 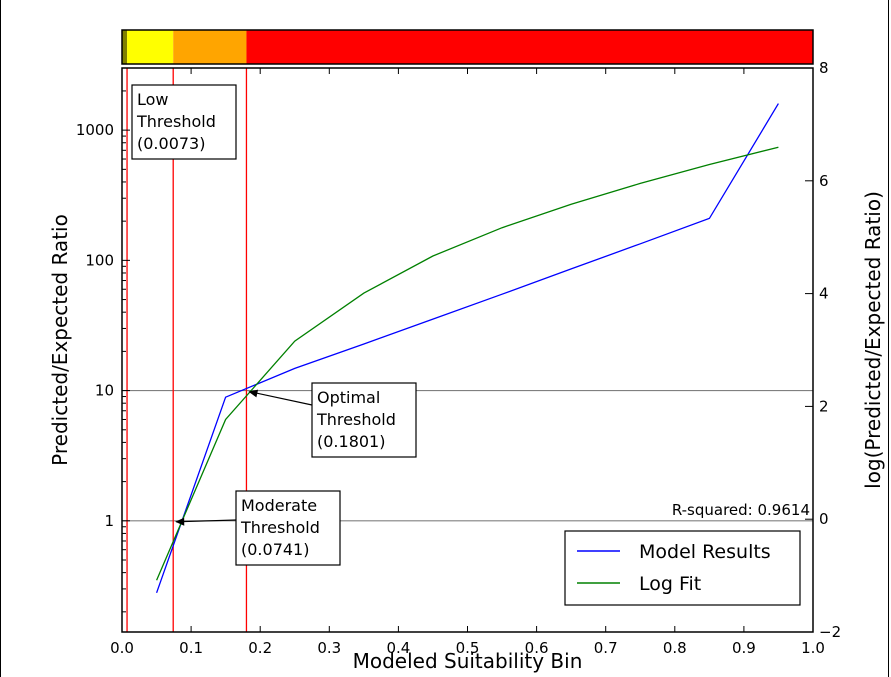 I want to click on x-tick-label: 0.1, so click(x=191, y=648).